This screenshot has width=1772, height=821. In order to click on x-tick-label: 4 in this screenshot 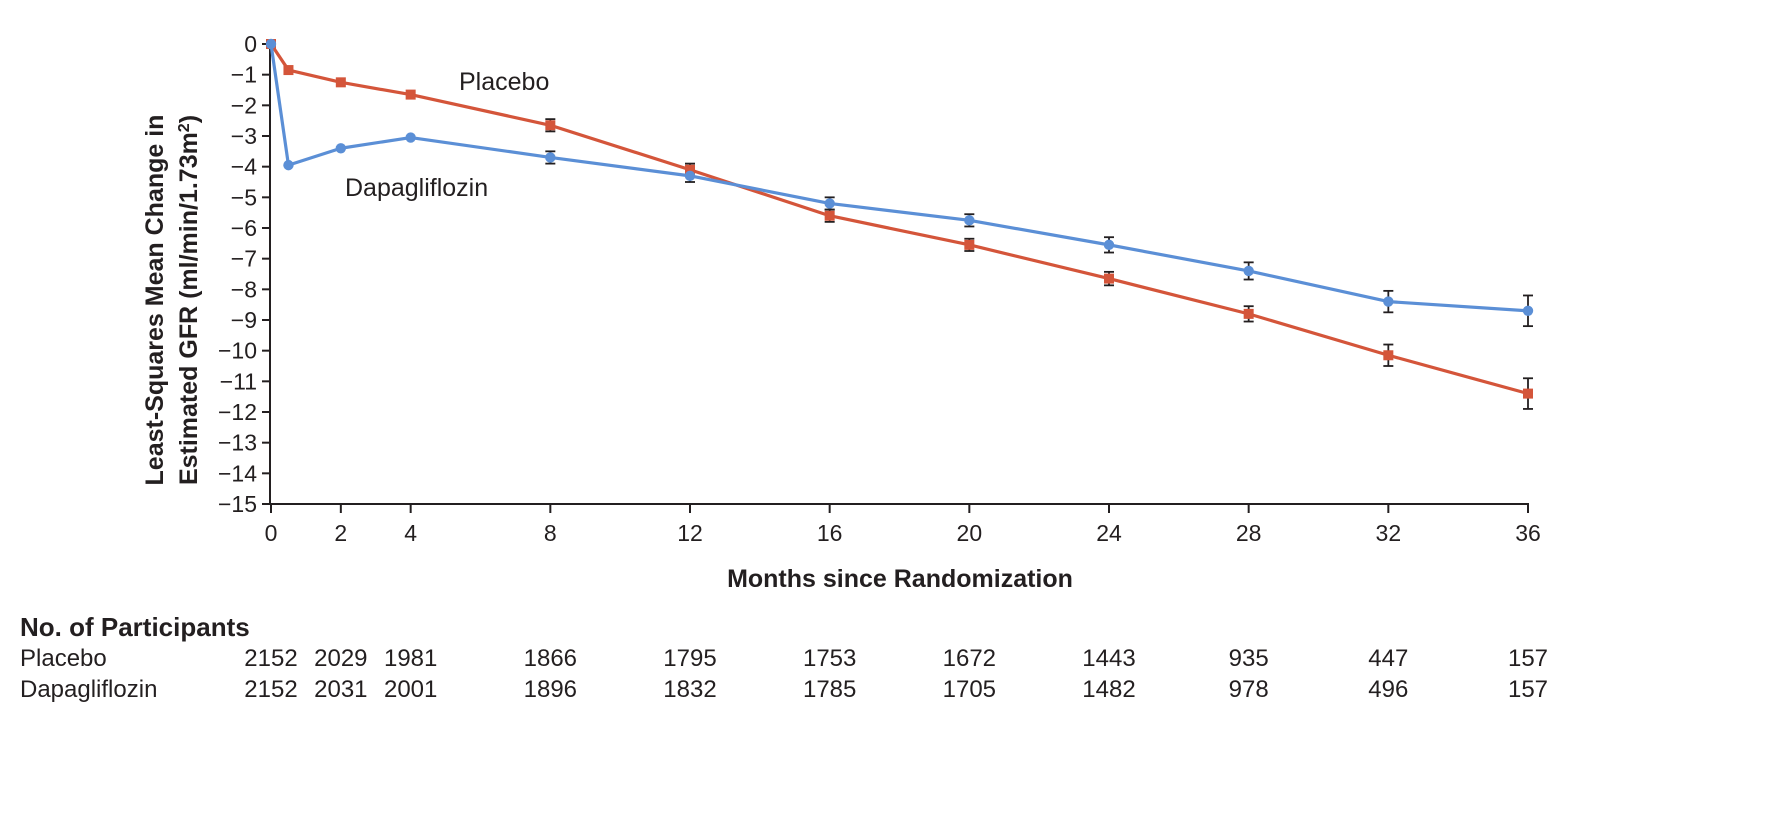, I will do `click(410, 533)`.